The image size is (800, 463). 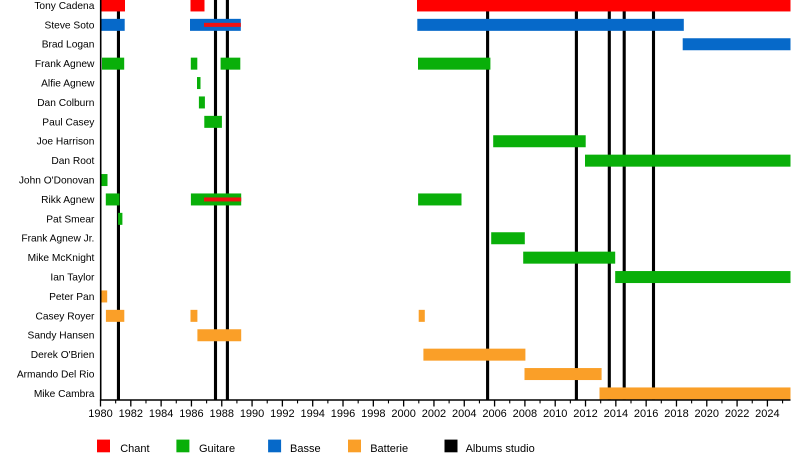 I want to click on svg-text: 2014, so click(x=616, y=414).